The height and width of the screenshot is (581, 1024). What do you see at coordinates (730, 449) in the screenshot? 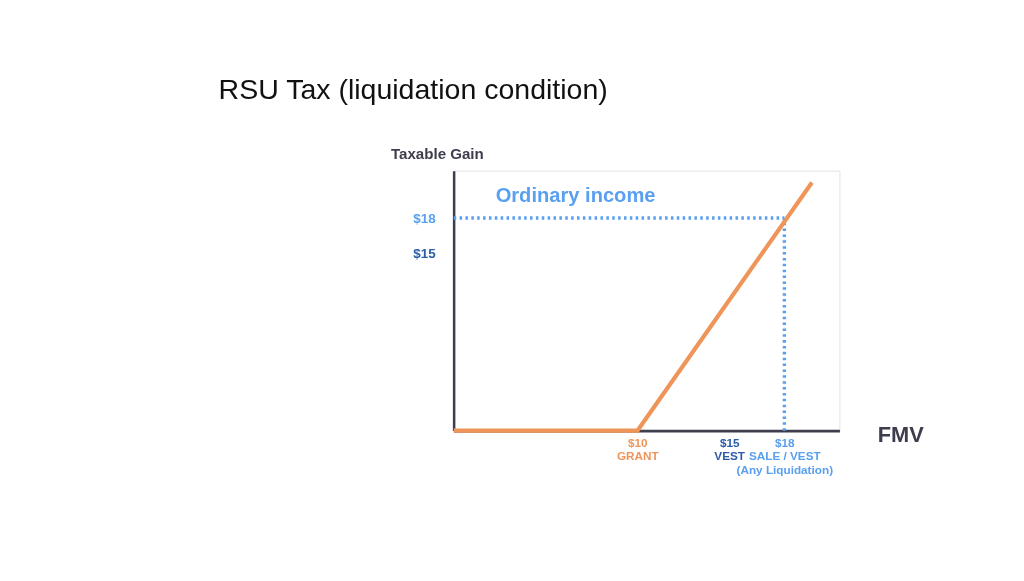
I see `x-tick-label: $15 VEST` at bounding box center [730, 449].